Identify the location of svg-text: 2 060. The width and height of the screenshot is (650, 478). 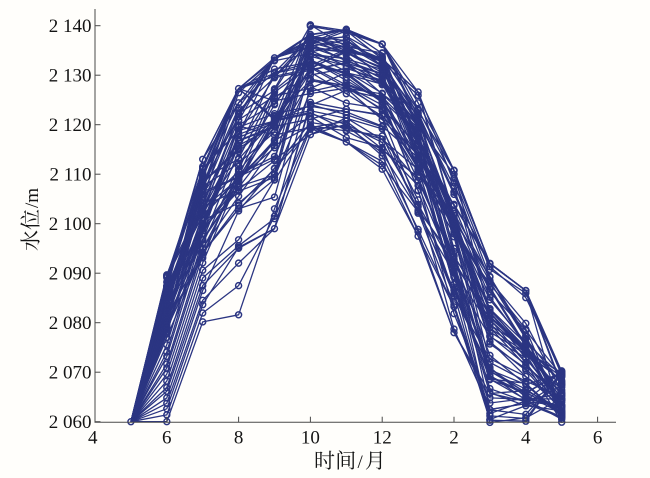
(70, 422).